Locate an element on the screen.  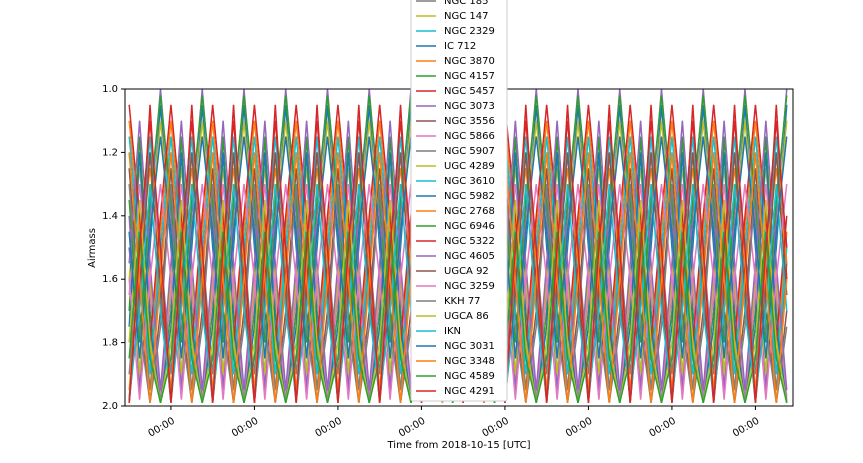
y-tick-label: 2.0 is located at coordinates (110, 406).